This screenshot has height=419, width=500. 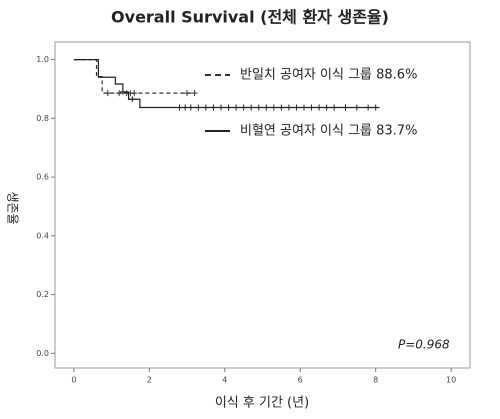 I want to click on legend-label: 비혈연 공여자 이식 그룹 83.7%, so click(x=328, y=131).